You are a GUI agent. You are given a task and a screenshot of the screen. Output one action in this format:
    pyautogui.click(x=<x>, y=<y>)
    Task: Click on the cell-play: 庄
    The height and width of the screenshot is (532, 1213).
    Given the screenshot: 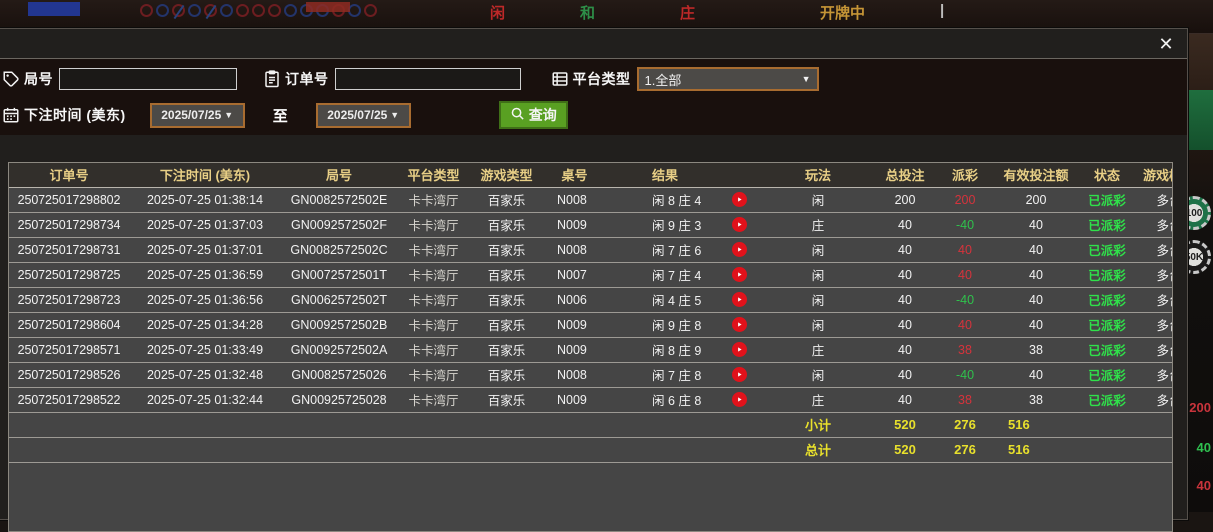 What is the action you would take?
    pyautogui.click(x=818, y=349)
    